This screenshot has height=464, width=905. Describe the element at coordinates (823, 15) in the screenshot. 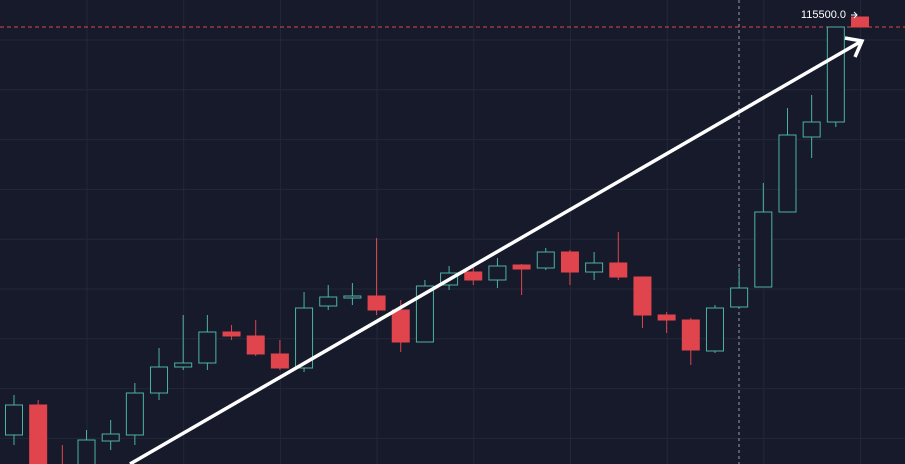

I see `price-label: 115500.0` at that location.